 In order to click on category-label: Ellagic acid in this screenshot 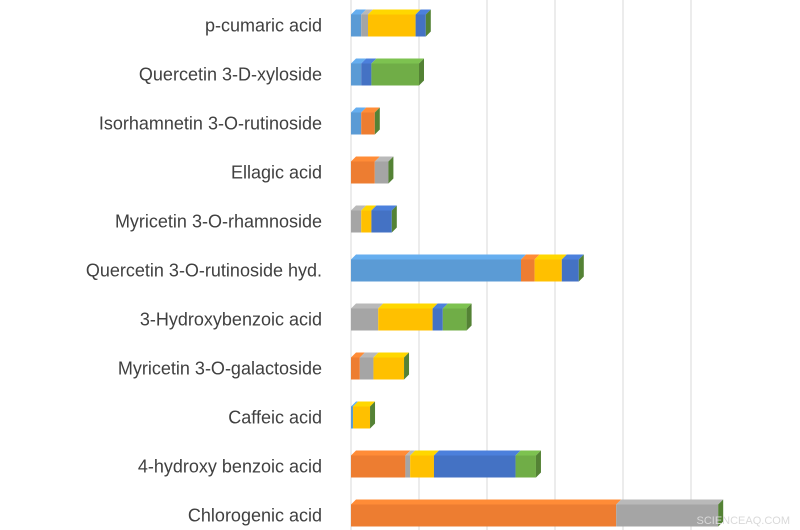, I will do `click(276, 173)`.